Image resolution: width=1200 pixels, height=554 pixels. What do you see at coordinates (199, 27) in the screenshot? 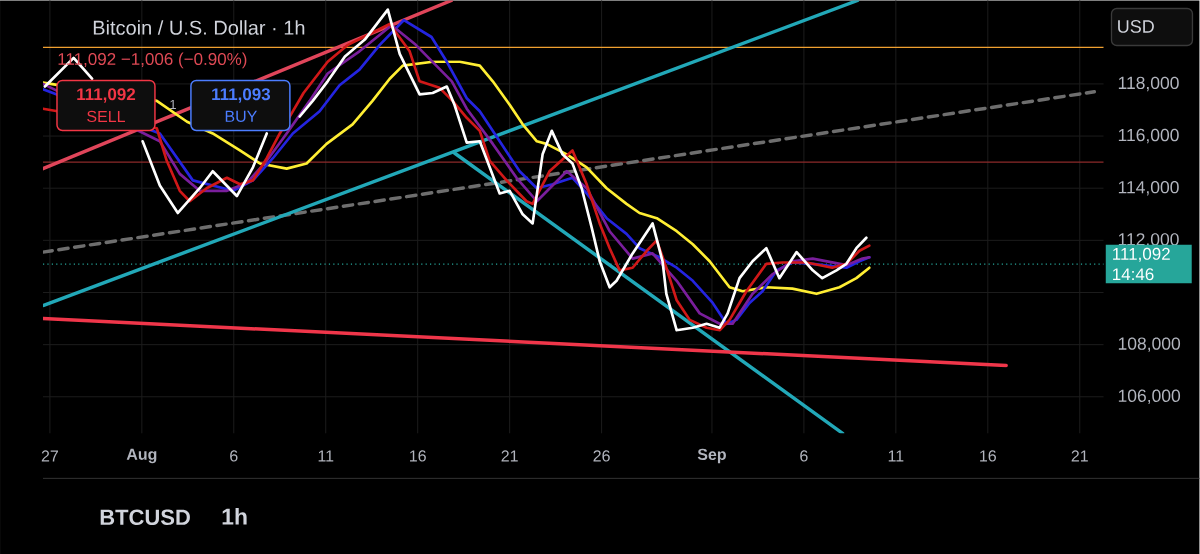
I see `text: Bitcoin / U.S. Dollar · 1h` at bounding box center [199, 27].